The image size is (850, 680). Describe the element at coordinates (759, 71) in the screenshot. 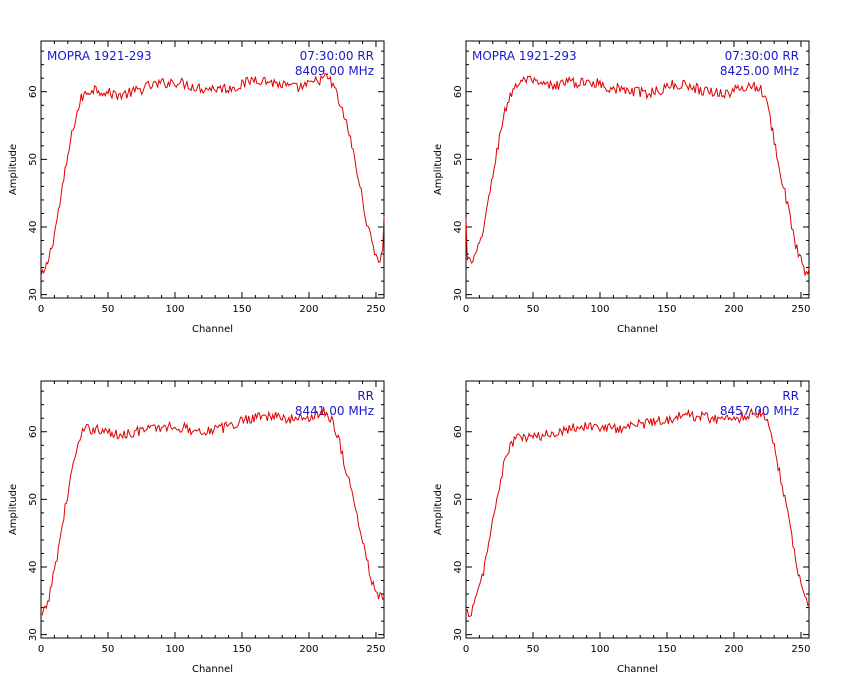

I see `frequency-label: 8425.00 MHz` at that location.